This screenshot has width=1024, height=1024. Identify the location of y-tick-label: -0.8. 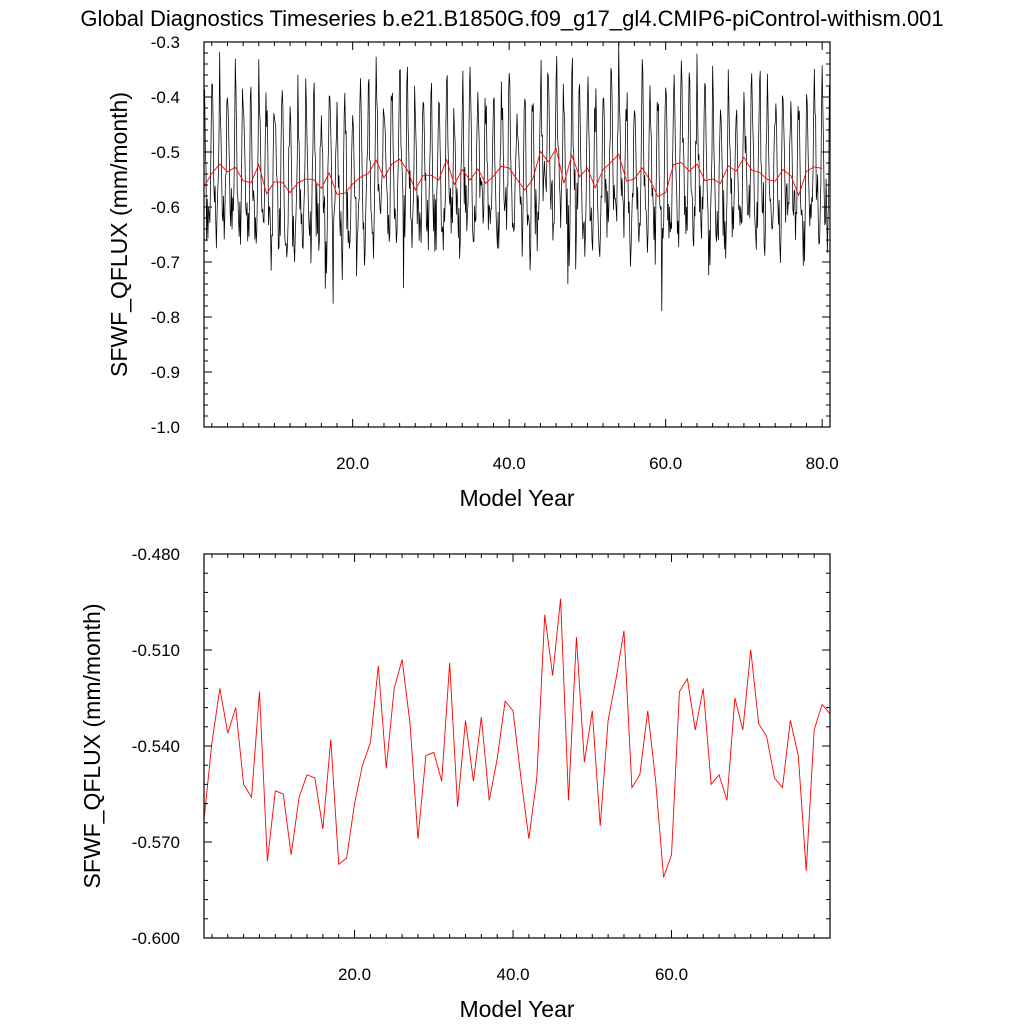
(165, 317).